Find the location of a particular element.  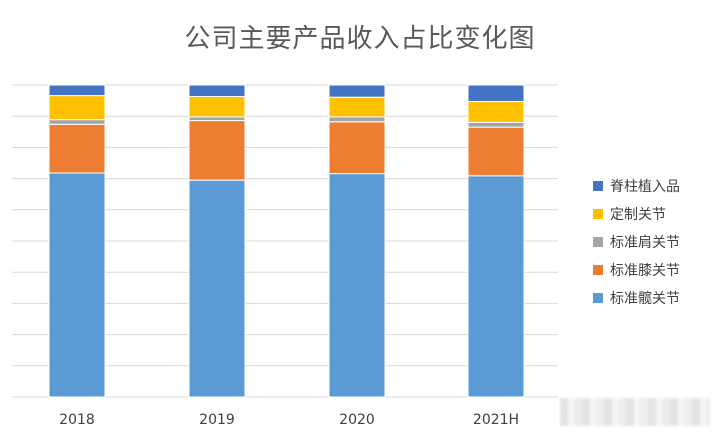

legend-label: 定制关节 is located at coordinates (638, 215).